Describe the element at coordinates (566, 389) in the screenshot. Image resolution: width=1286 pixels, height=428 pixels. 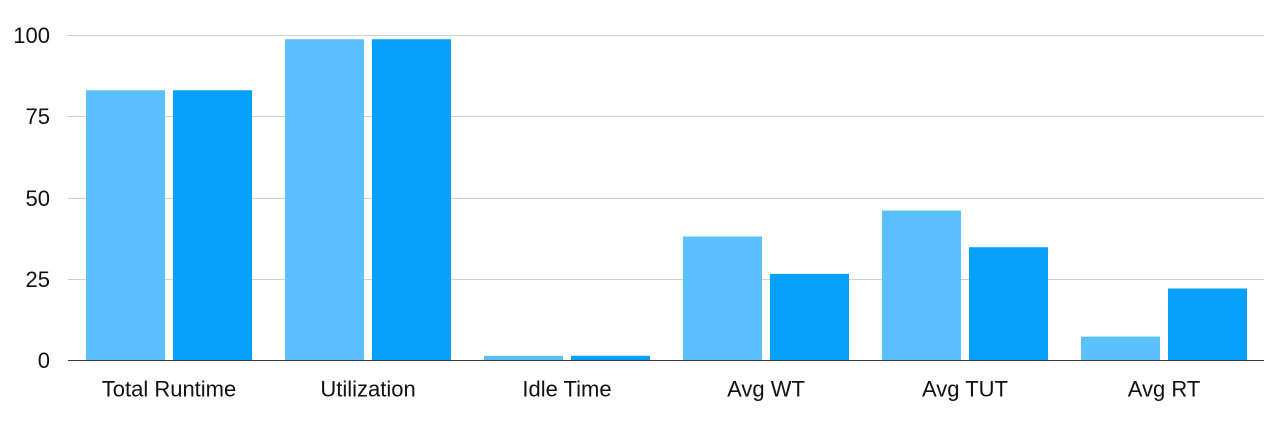
I see `x-tick-label: Idle Time` at that location.